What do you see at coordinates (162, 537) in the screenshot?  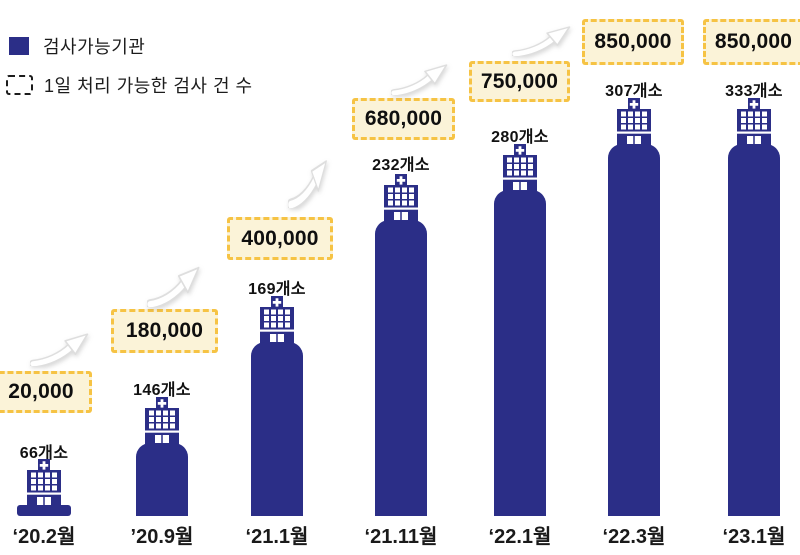 I see `x-axis-label: ’20.9월` at bounding box center [162, 537].